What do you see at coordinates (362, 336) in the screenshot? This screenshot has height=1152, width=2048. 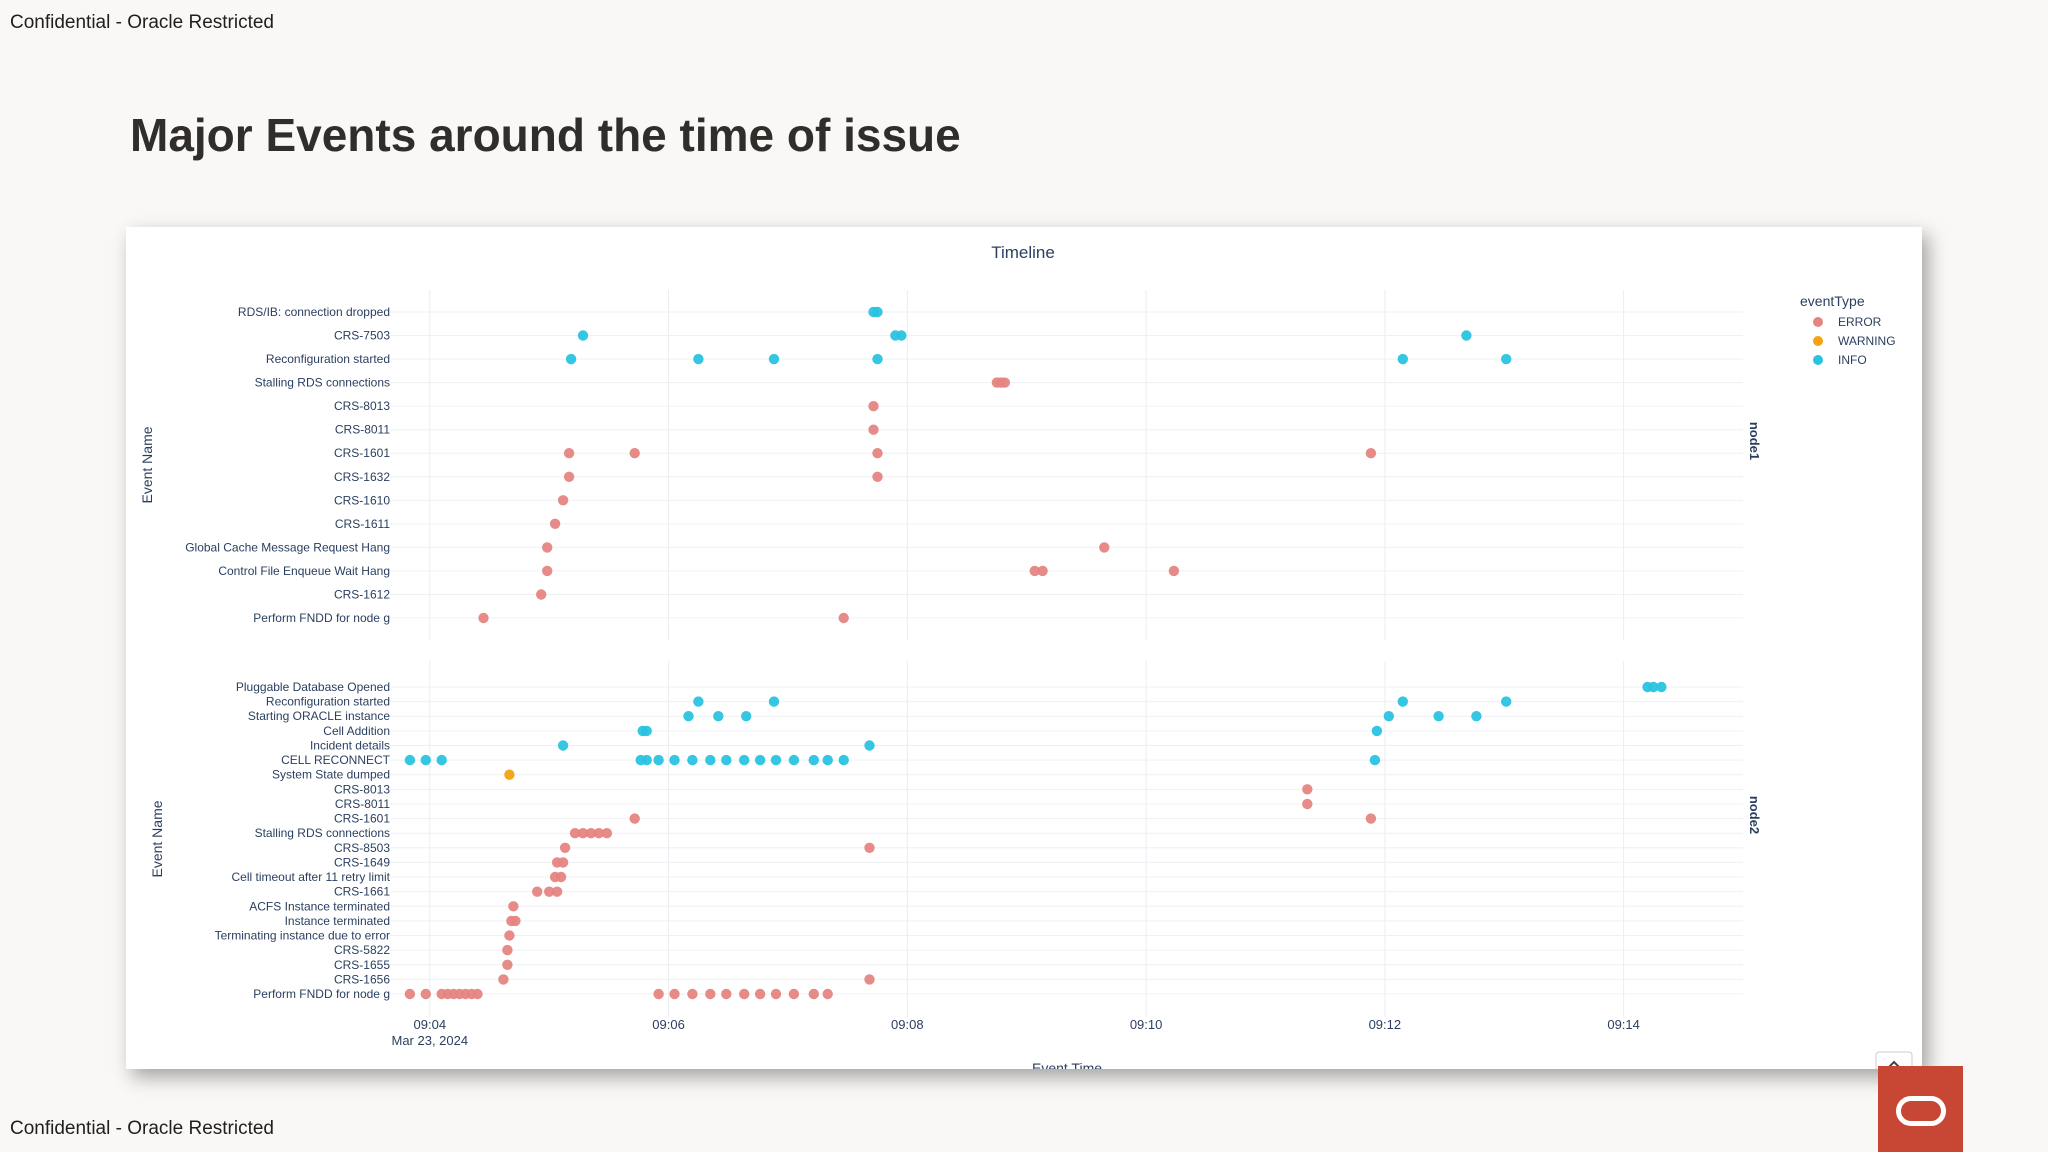 I see `y-tick-label: CRS-7503` at bounding box center [362, 336].